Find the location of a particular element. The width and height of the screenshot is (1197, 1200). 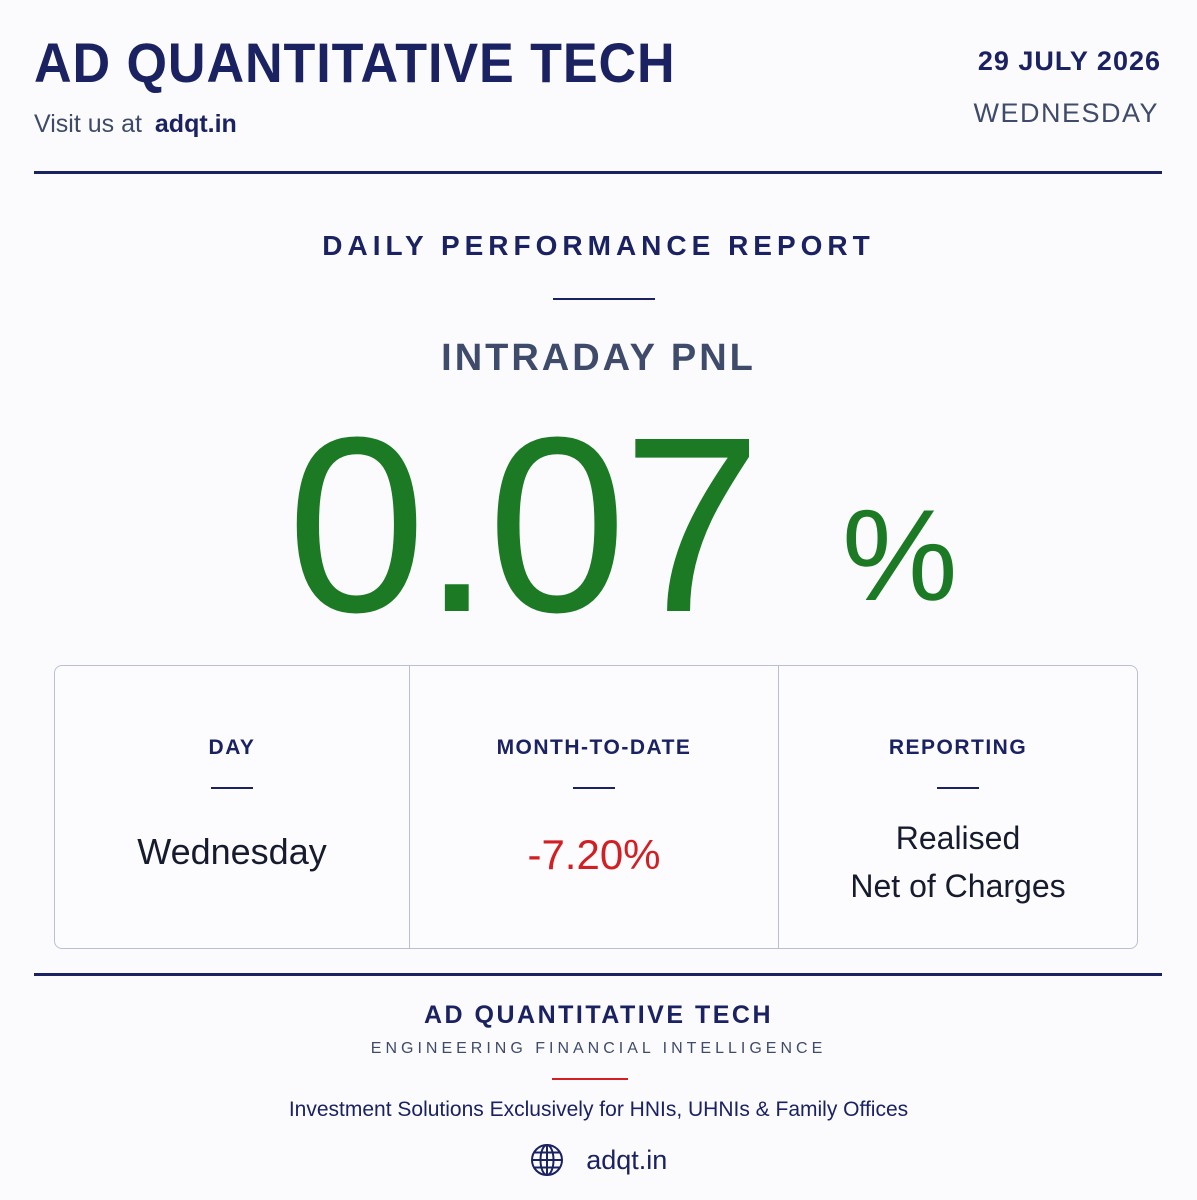

visit-line: Visit us at adqt.in is located at coordinates (135, 124).